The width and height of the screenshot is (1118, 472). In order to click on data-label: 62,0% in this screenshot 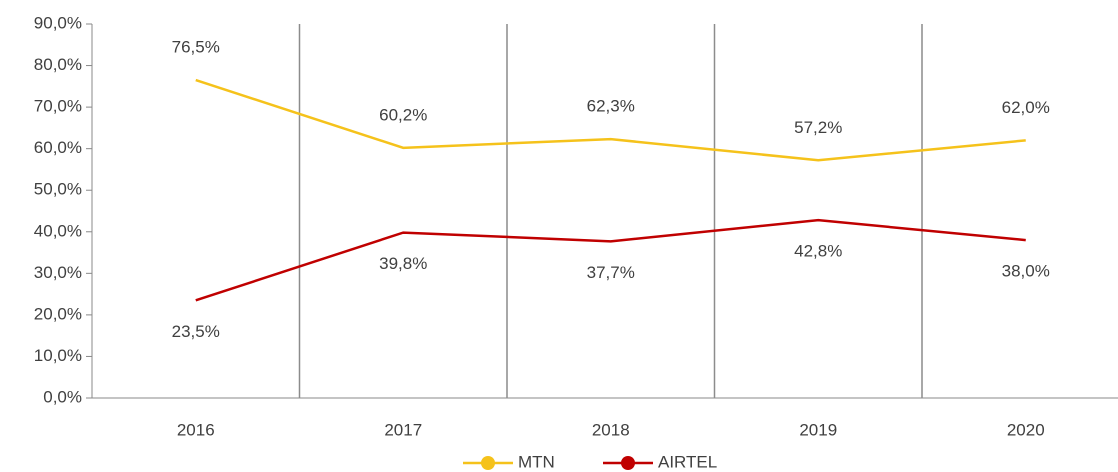, I will do `click(1026, 107)`.